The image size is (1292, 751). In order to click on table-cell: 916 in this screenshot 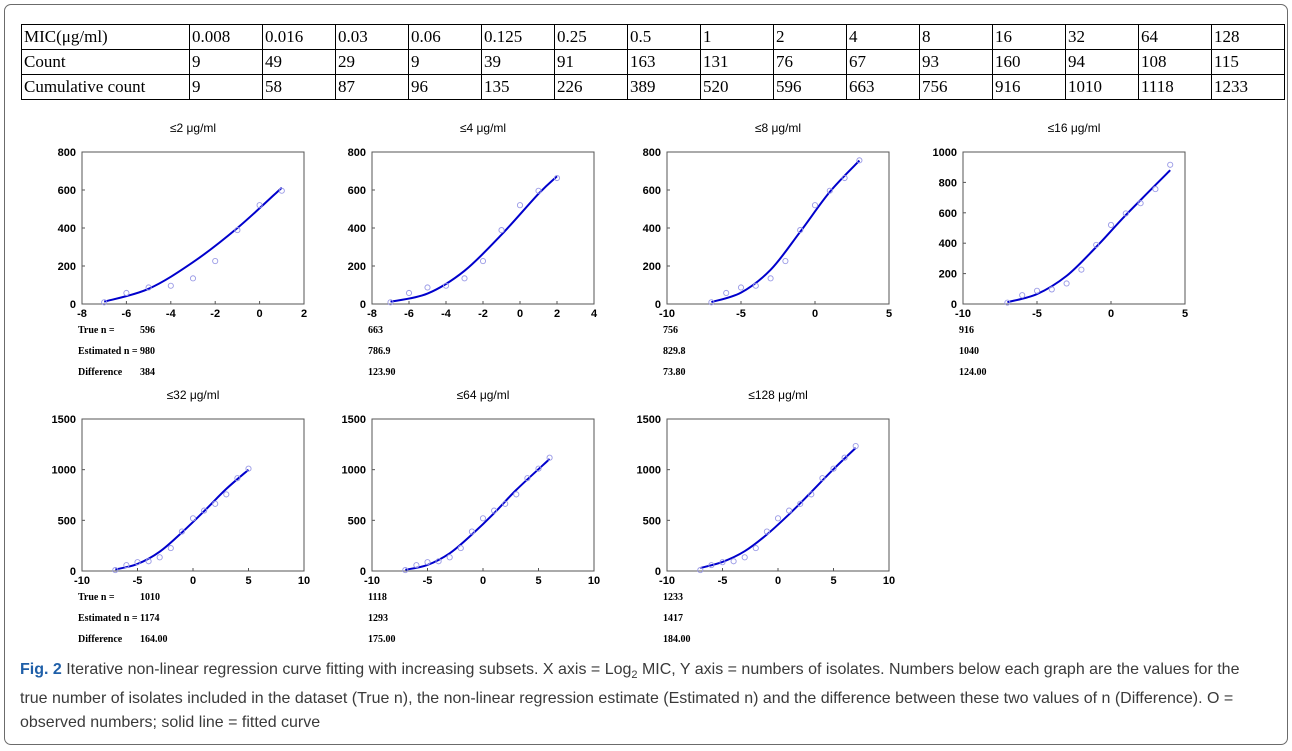, I will do `click(1029, 87)`.